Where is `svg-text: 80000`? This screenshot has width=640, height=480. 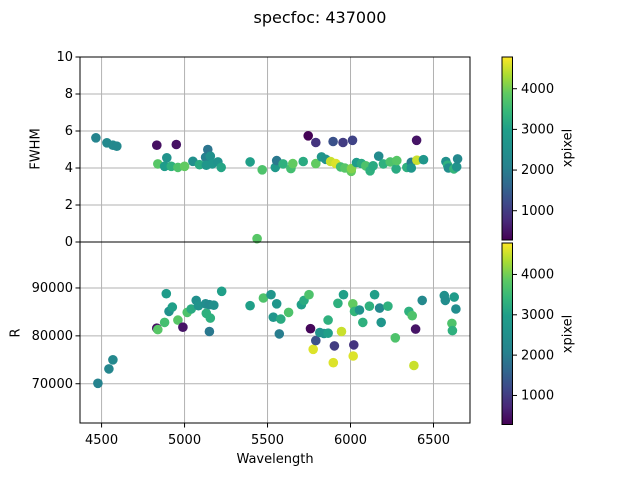 svg-text: 80000 is located at coordinates (52, 336).